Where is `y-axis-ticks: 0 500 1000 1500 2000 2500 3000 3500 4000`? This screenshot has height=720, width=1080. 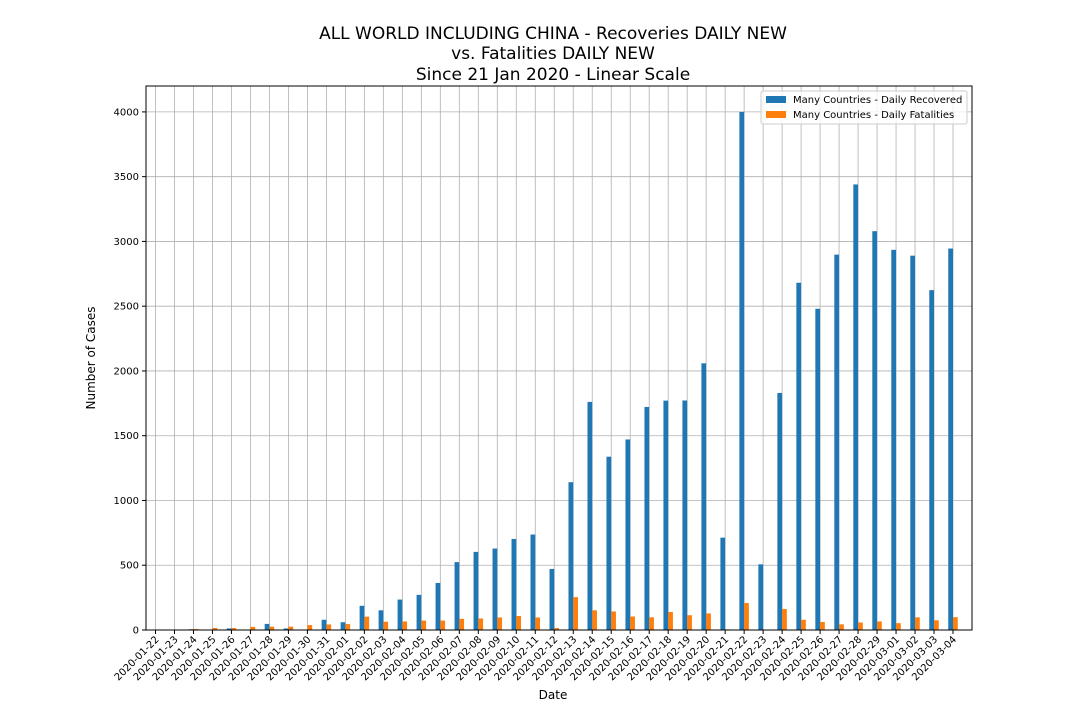 y-axis-ticks: 0 500 1000 1500 2000 2500 3000 3500 4000 is located at coordinates (130, 372).